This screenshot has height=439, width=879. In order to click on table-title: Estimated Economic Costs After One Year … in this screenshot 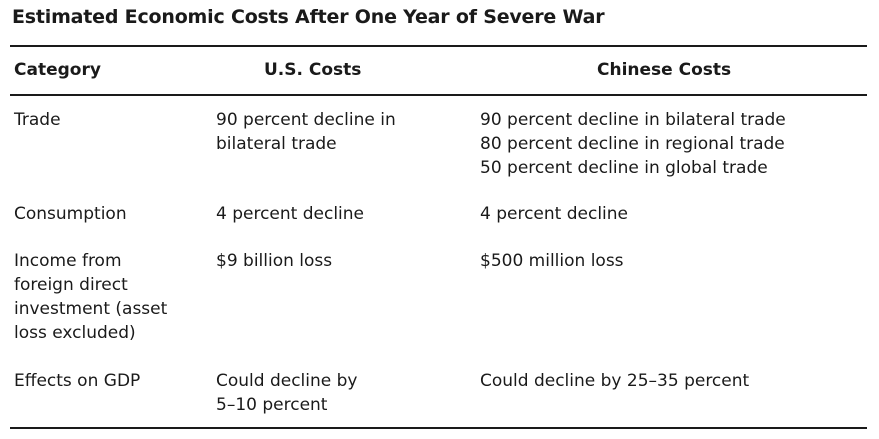, I will do `click(308, 17)`.